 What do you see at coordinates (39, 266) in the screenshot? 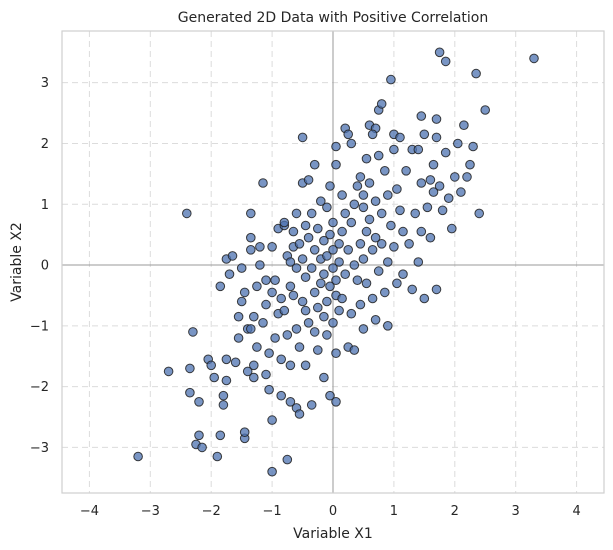
I see `y-tick-labels: −3 −2 −1 0 1 2 3` at bounding box center [39, 266].